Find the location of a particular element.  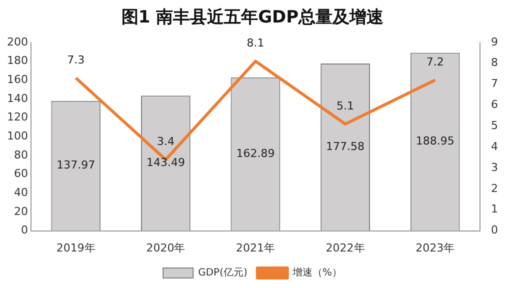

data-label: 8.1 is located at coordinates (255, 43).